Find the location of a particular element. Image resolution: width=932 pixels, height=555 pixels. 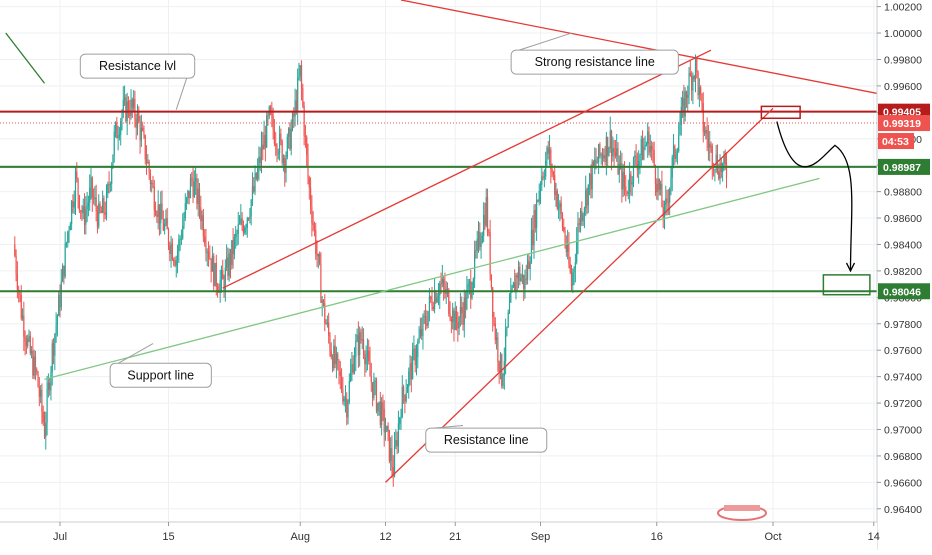

price-tick-label: 1.00200 is located at coordinates (903, 8).